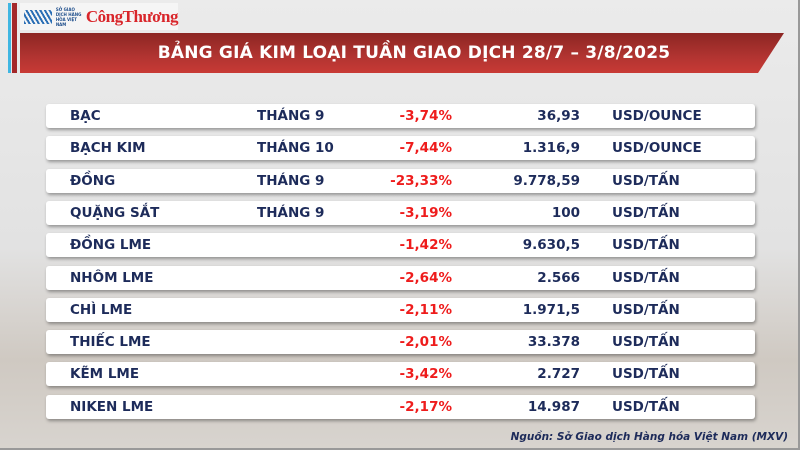 Image resolution: width=800 pixels, height=450 pixels. Describe the element at coordinates (425, 148) in the screenshot. I see `percent-change: -7,44%` at that location.